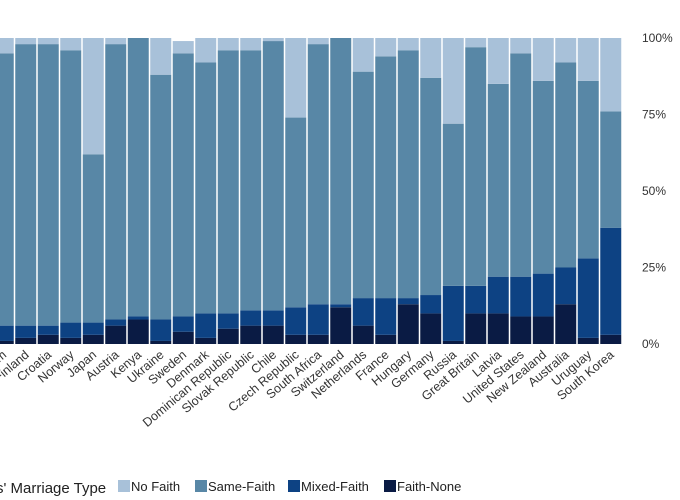 This screenshot has height=500, width=680. Describe the element at coordinates (241, 486) in the screenshot. I see `legend-label: Same-Faith` at that location.